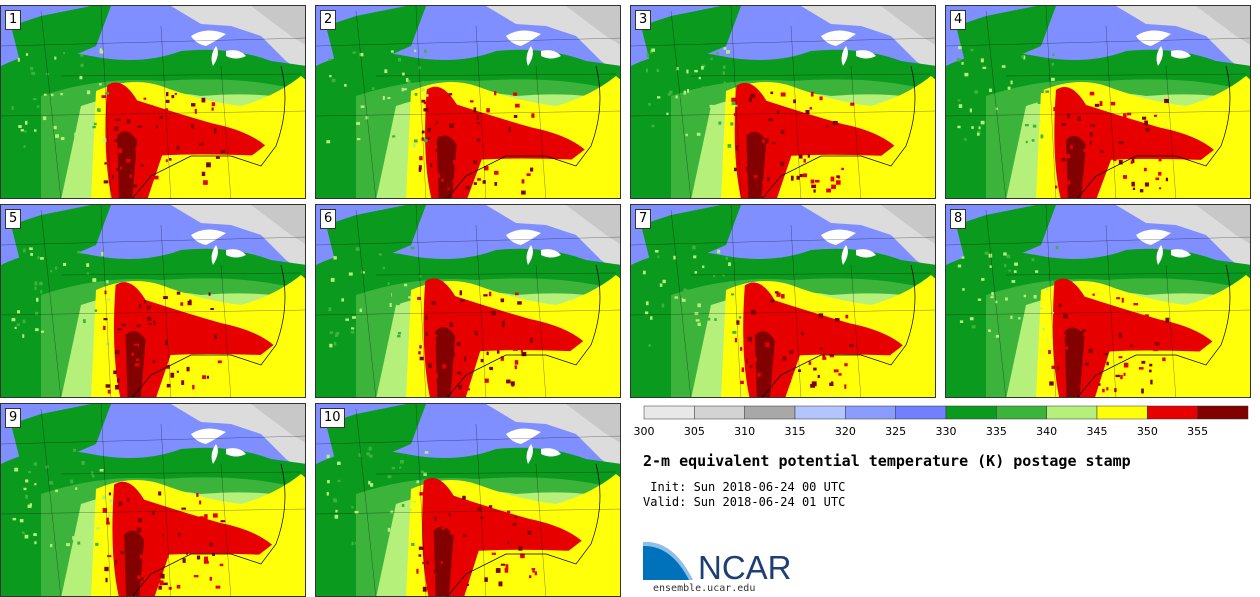  What do you see at coordinates (468, 500) in the screenshot?
I see `member-panel-10: 10` at bounding box center [468, 500].